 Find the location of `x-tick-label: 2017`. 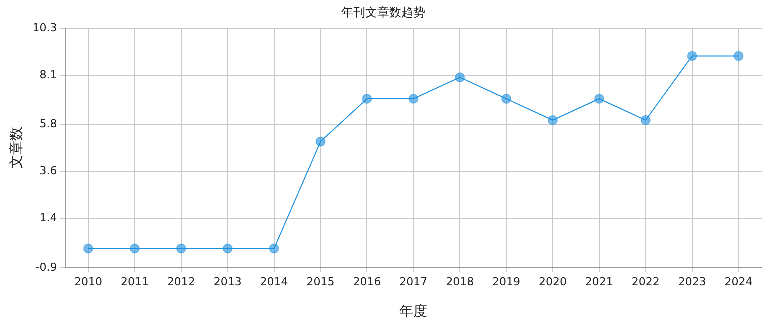

x-tick-label: 2017 is located at coordinates (414, 281).